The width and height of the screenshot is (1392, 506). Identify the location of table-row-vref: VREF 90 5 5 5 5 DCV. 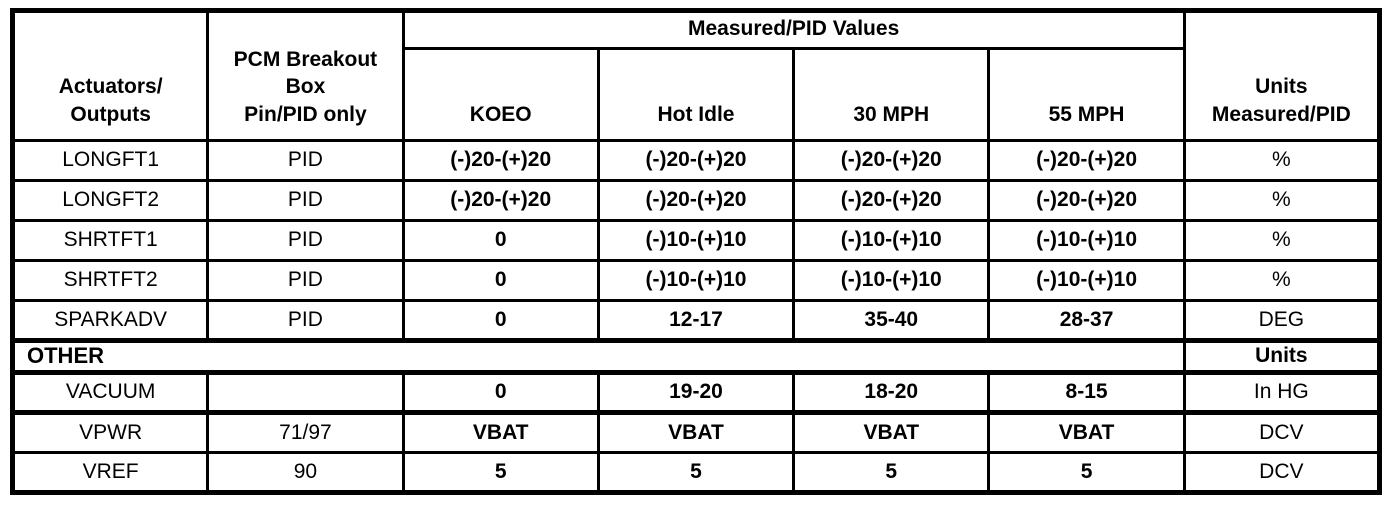
(696, 472).